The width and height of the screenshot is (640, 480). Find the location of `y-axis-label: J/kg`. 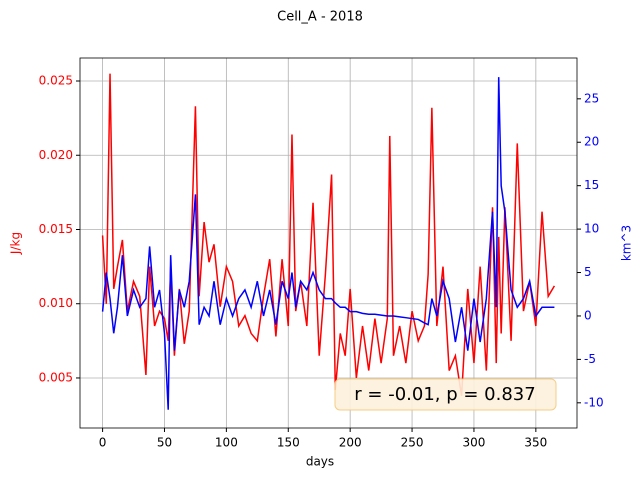

y-axis-label: J/kg is located at coordinates (16, 243).